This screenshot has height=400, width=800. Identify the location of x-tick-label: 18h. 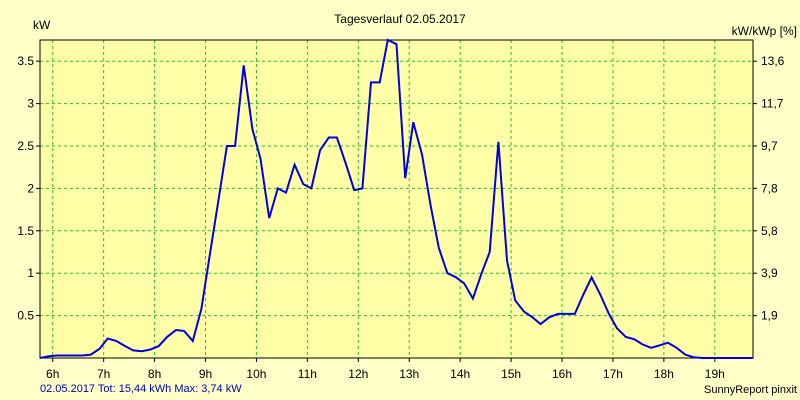
(664, 374).